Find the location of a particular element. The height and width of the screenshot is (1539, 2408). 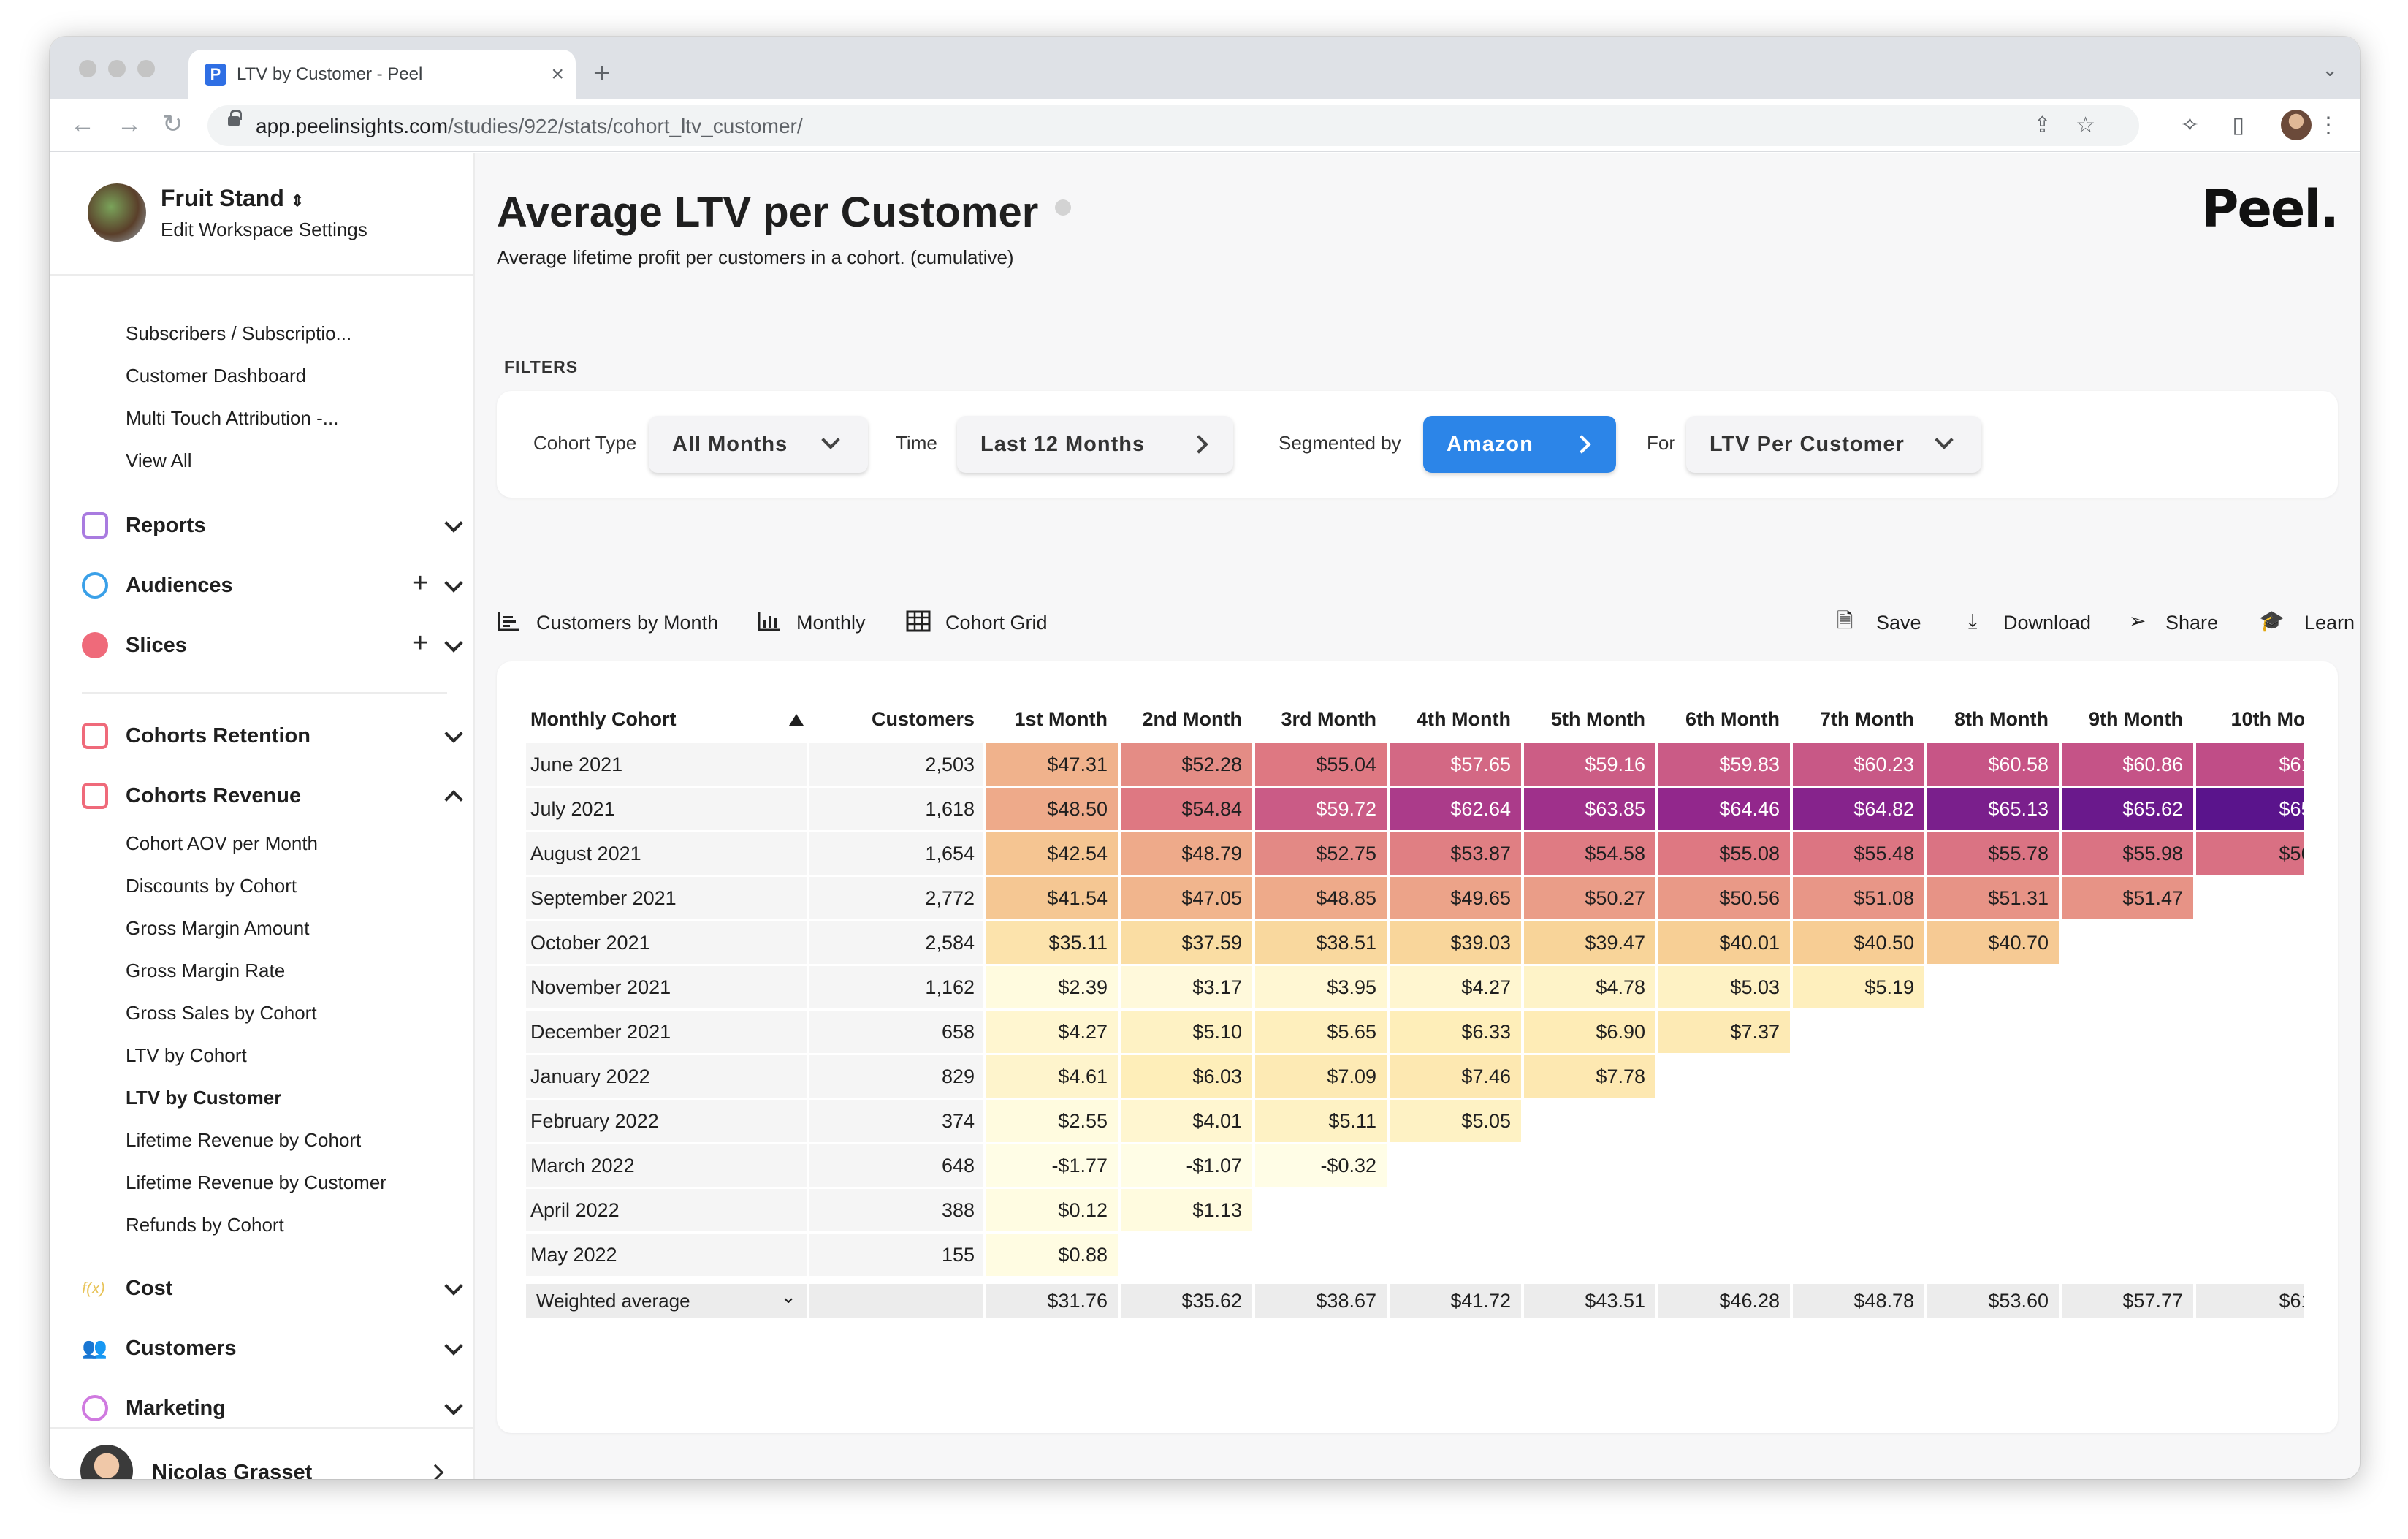

ltv-cell: $51.31 is located at coordinates (1993, 898).